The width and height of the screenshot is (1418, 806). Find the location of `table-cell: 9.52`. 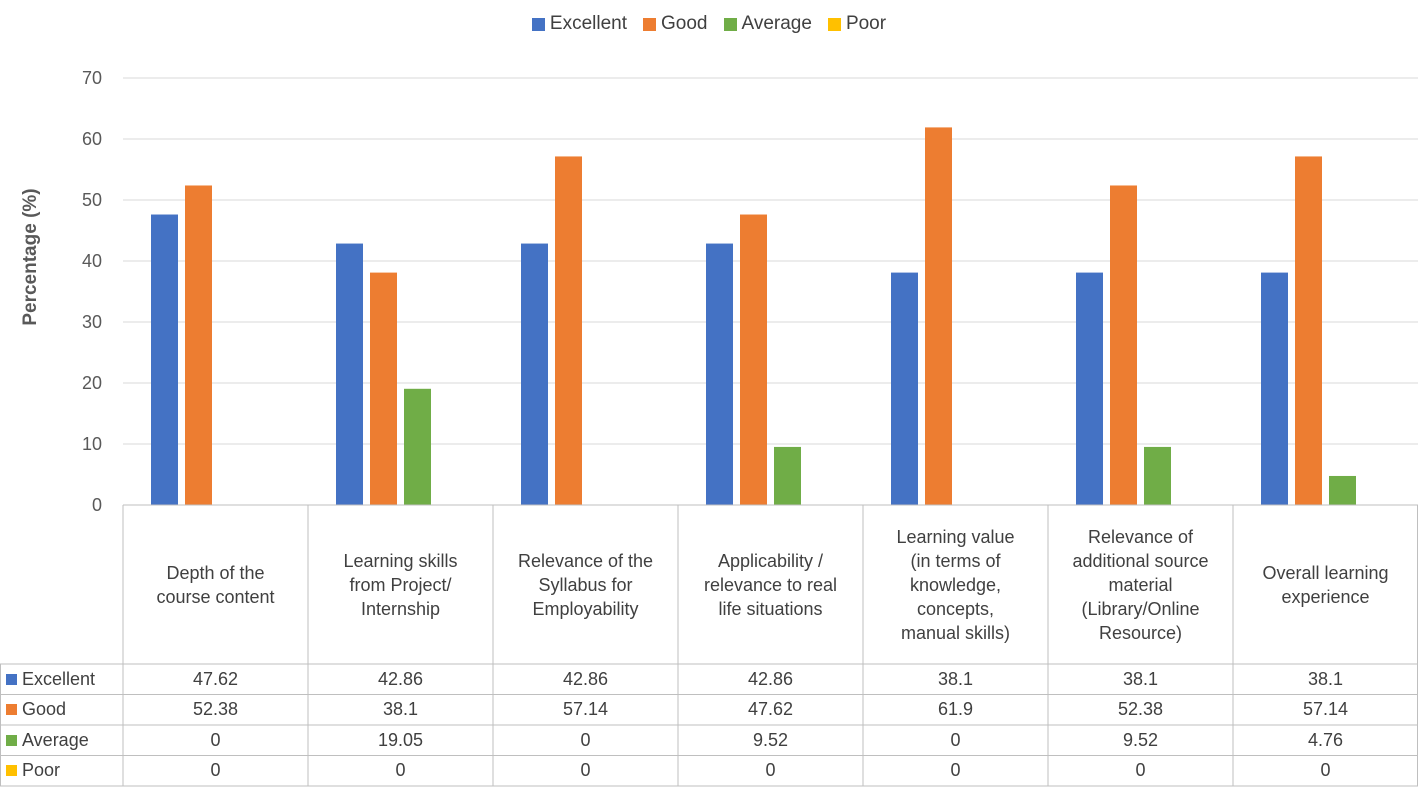

table-cell: 9.52 is located at coordinates (1140, 739).